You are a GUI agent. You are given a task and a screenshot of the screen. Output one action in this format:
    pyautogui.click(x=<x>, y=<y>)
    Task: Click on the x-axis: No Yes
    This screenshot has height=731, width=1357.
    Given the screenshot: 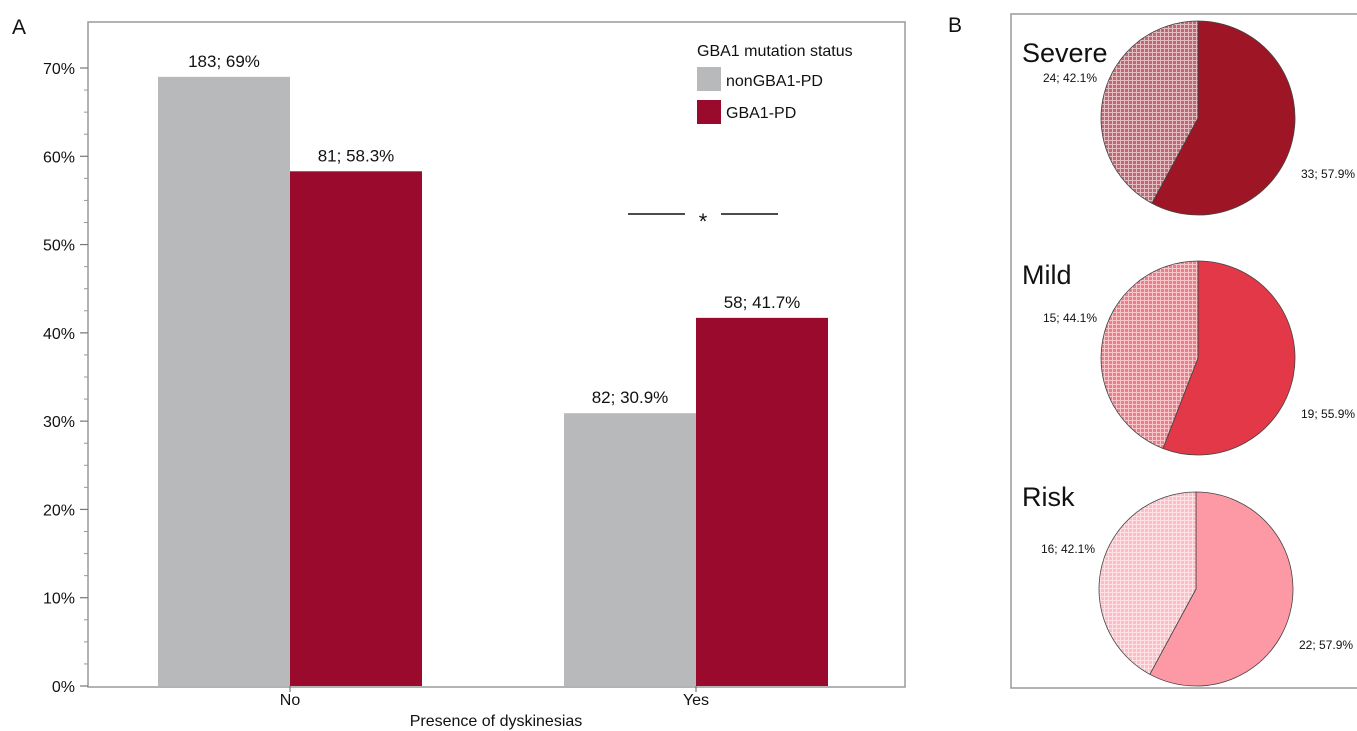 What is the action you would take?
    pyautogui.click(x=494, y=697)
    